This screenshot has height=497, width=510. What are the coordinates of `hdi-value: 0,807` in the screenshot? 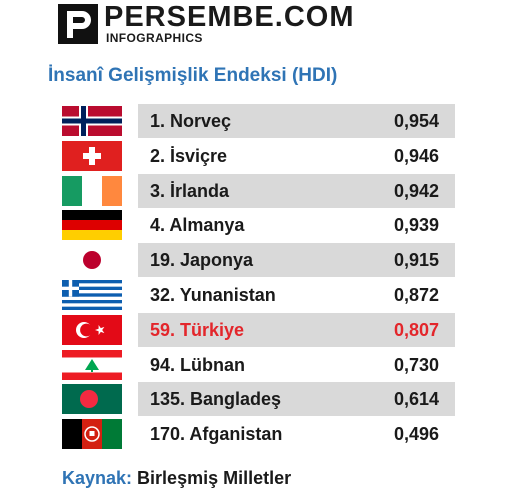 It's located at (416, 329).